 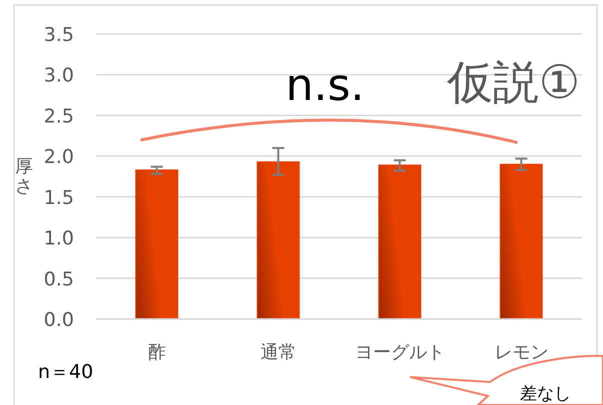 What do you see at coordinates (521, 352) in the screenshot?
I see `x-tick-label: レモン` at bounding box center [521, 352].